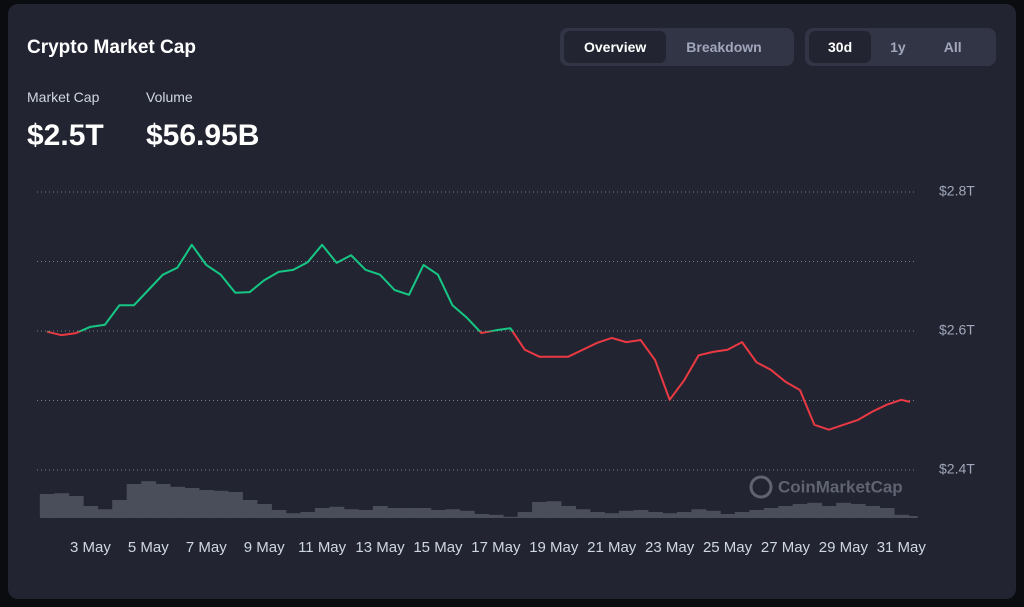  What do you see at coordinates (728, 547) in the screenshot?
I see `x-tick-label: 25 May` at bounding box center [728, 547].